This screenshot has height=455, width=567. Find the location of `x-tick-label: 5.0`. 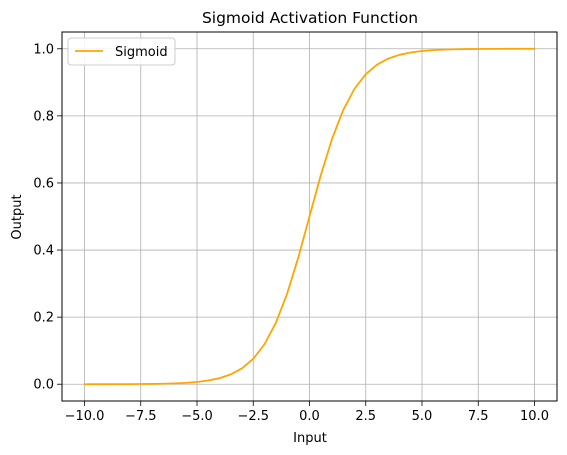

x-tick-label: 5.0 is located at coordinates (422, 416).